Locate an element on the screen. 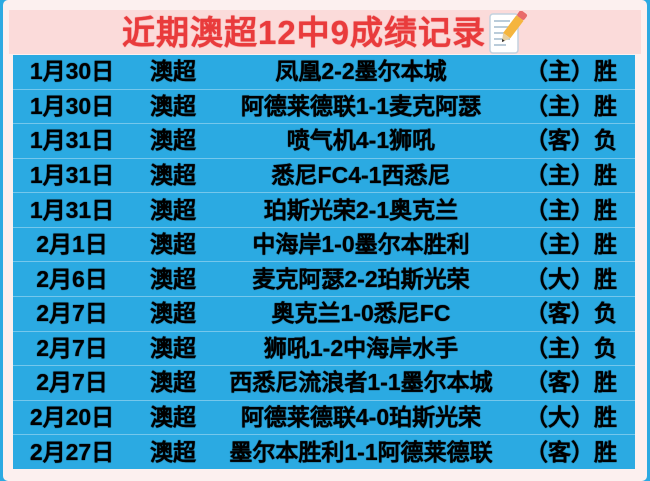 This screenshot has width=650, height=481. table-row: 1月30日 澳超 阿德莱德联1-1麦克阿瑟 （主）胜 is located at coordinates (324, 106).